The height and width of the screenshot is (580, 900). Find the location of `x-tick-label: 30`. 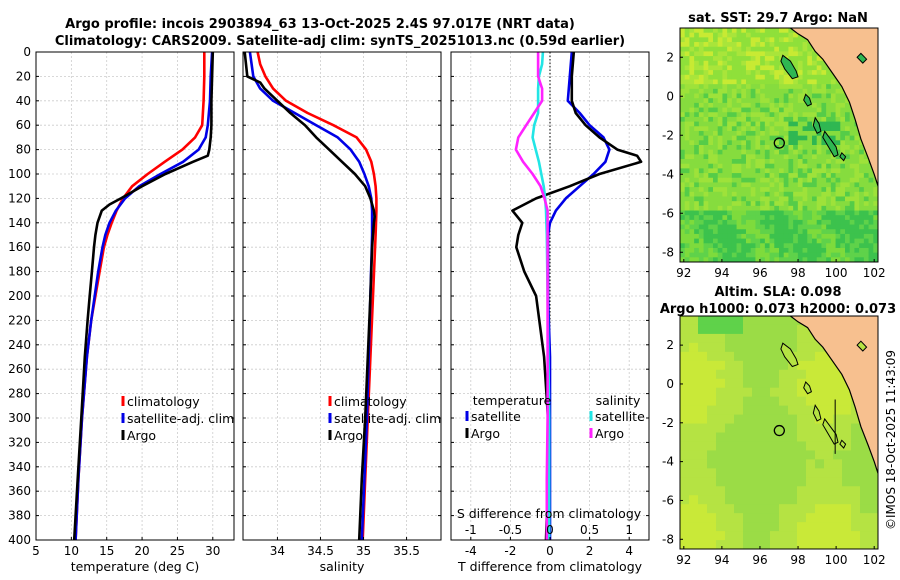

x-tick-label: 30 is located at coordinates (212, 551).